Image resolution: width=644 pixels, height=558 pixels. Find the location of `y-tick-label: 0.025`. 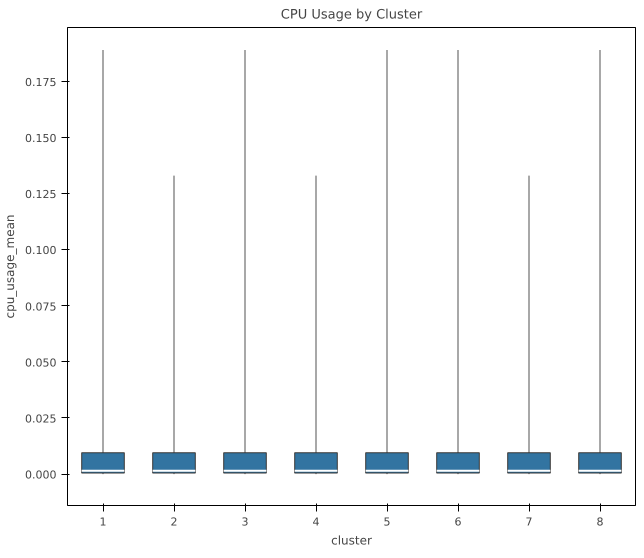

y-tick-label: 0.025 is located at coordinates (41, 419).